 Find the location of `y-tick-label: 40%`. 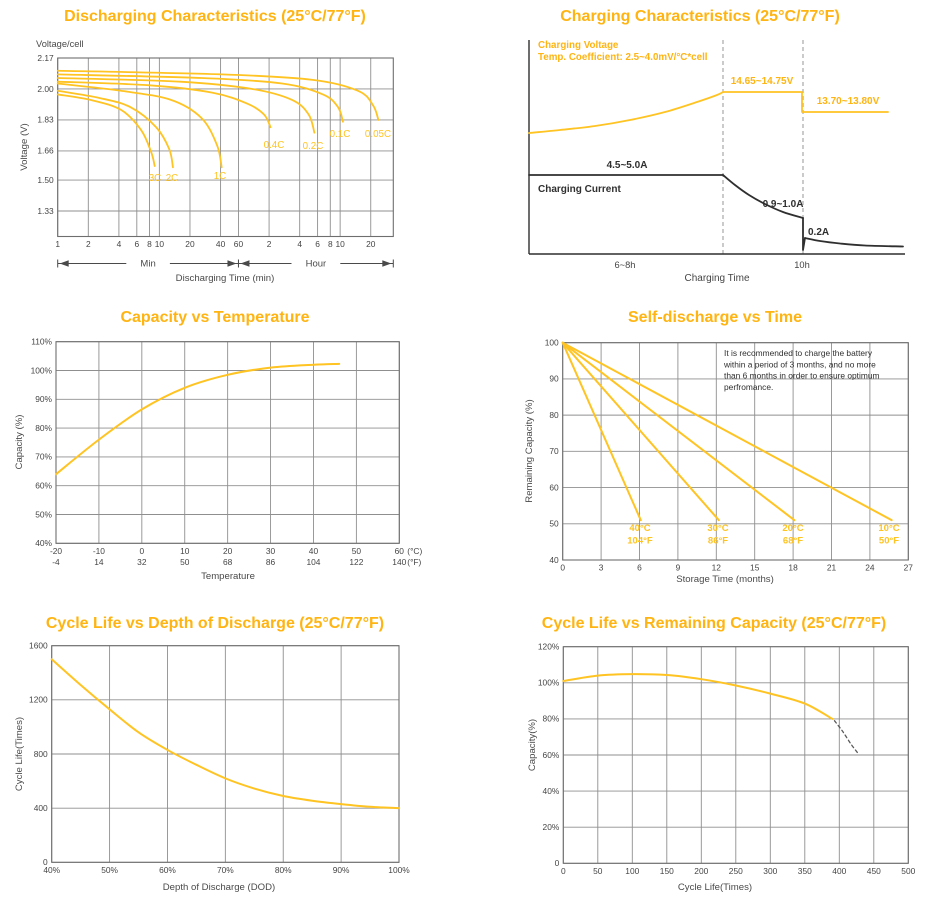

y-tick-label: 40% is located at coordinates (551, 791).